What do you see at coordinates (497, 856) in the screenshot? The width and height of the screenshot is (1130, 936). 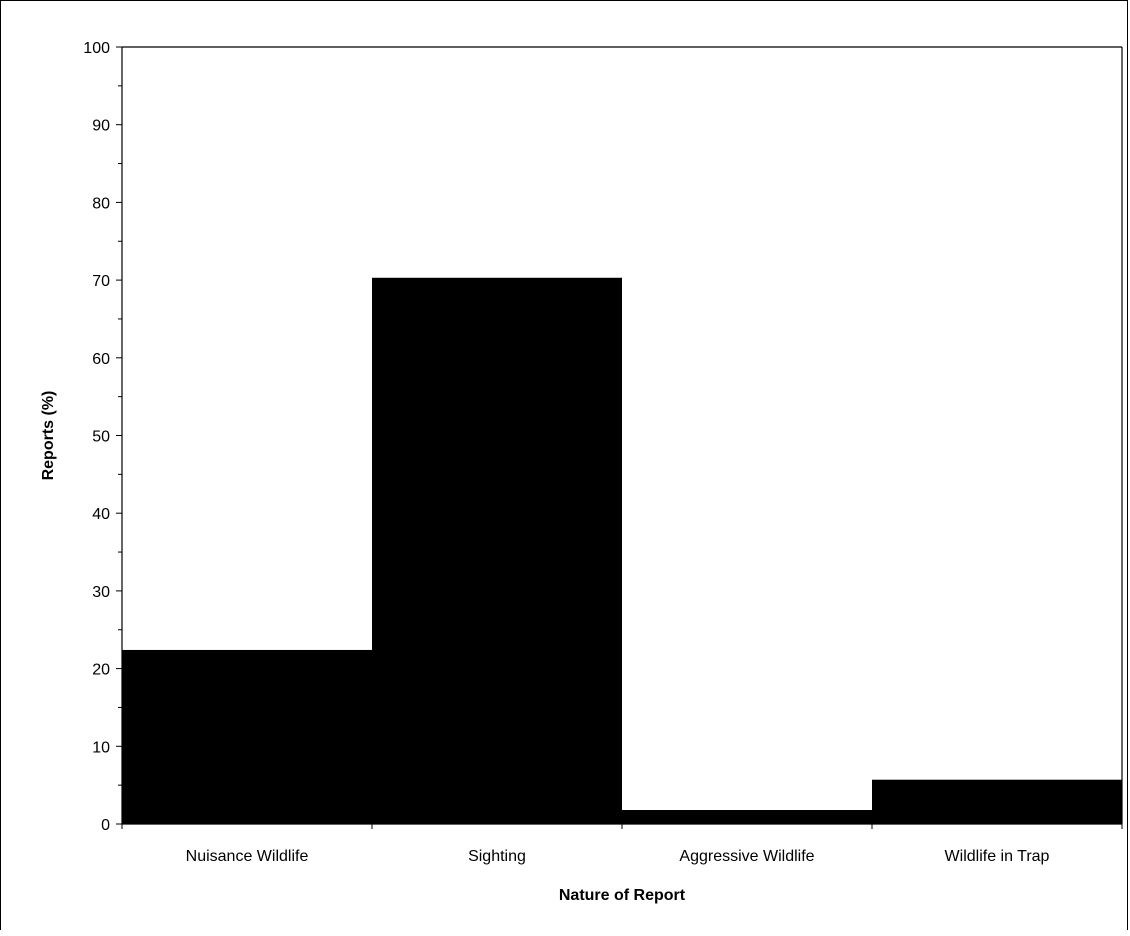 I see `x-tick-label-1: Sighting` at bounding box center [497, 856].